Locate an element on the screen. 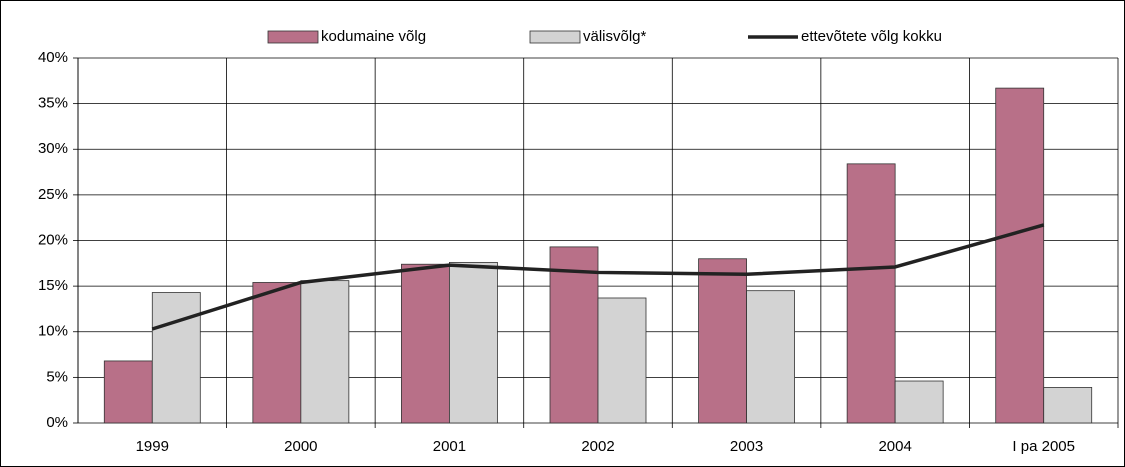  x-tick-label: 2002 is located at coordinates (597, 446).